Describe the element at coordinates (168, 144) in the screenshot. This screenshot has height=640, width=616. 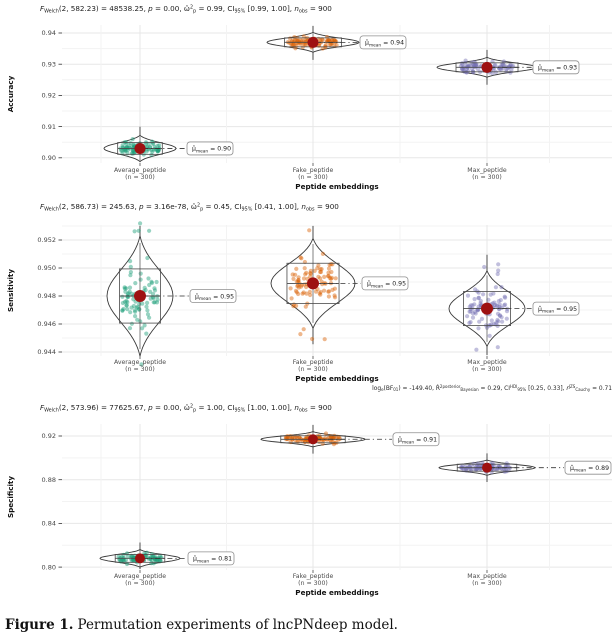
I see `violin-group-average_peptide: μ̂mean = 0.90` at that location.